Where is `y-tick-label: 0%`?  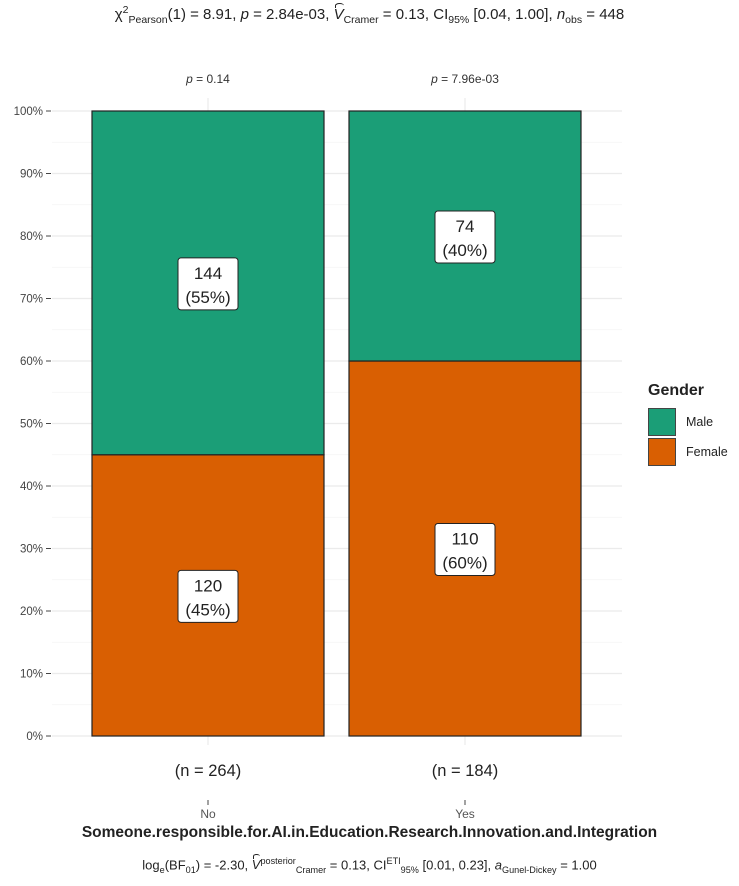
y-tick-label: 0% is located at coordinates (34, 737).